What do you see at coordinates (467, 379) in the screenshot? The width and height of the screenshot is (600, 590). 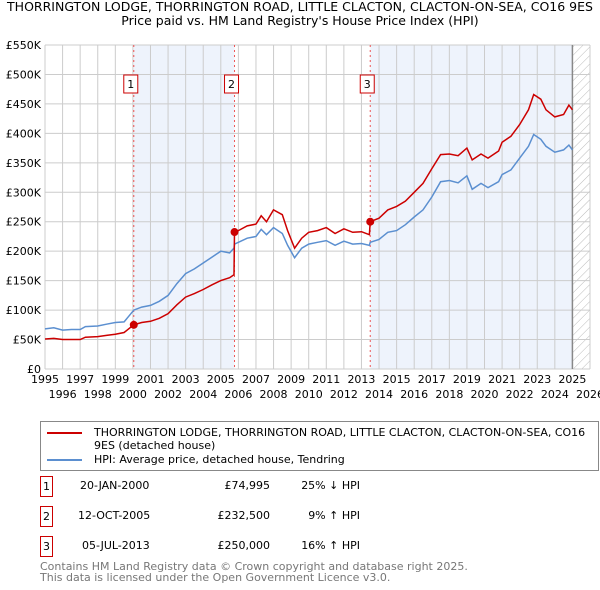 I see `x-tick-label: 2019` at bounding box center [467, 379].